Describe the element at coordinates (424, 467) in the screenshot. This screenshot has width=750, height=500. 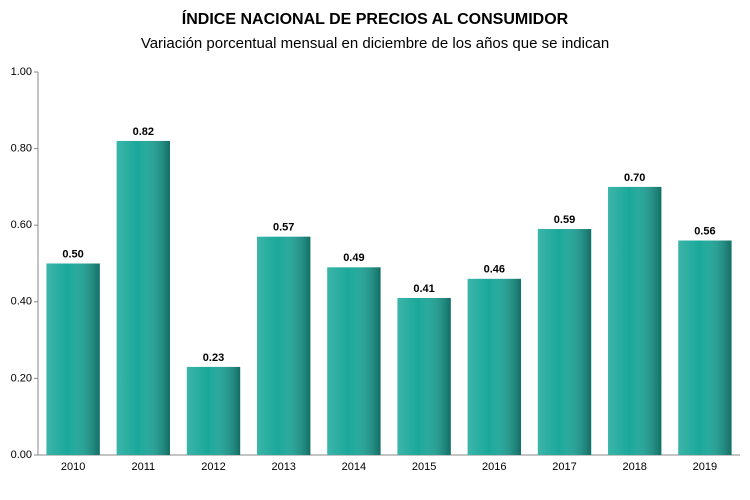
I see `x-tick-label: 2015` at that location.